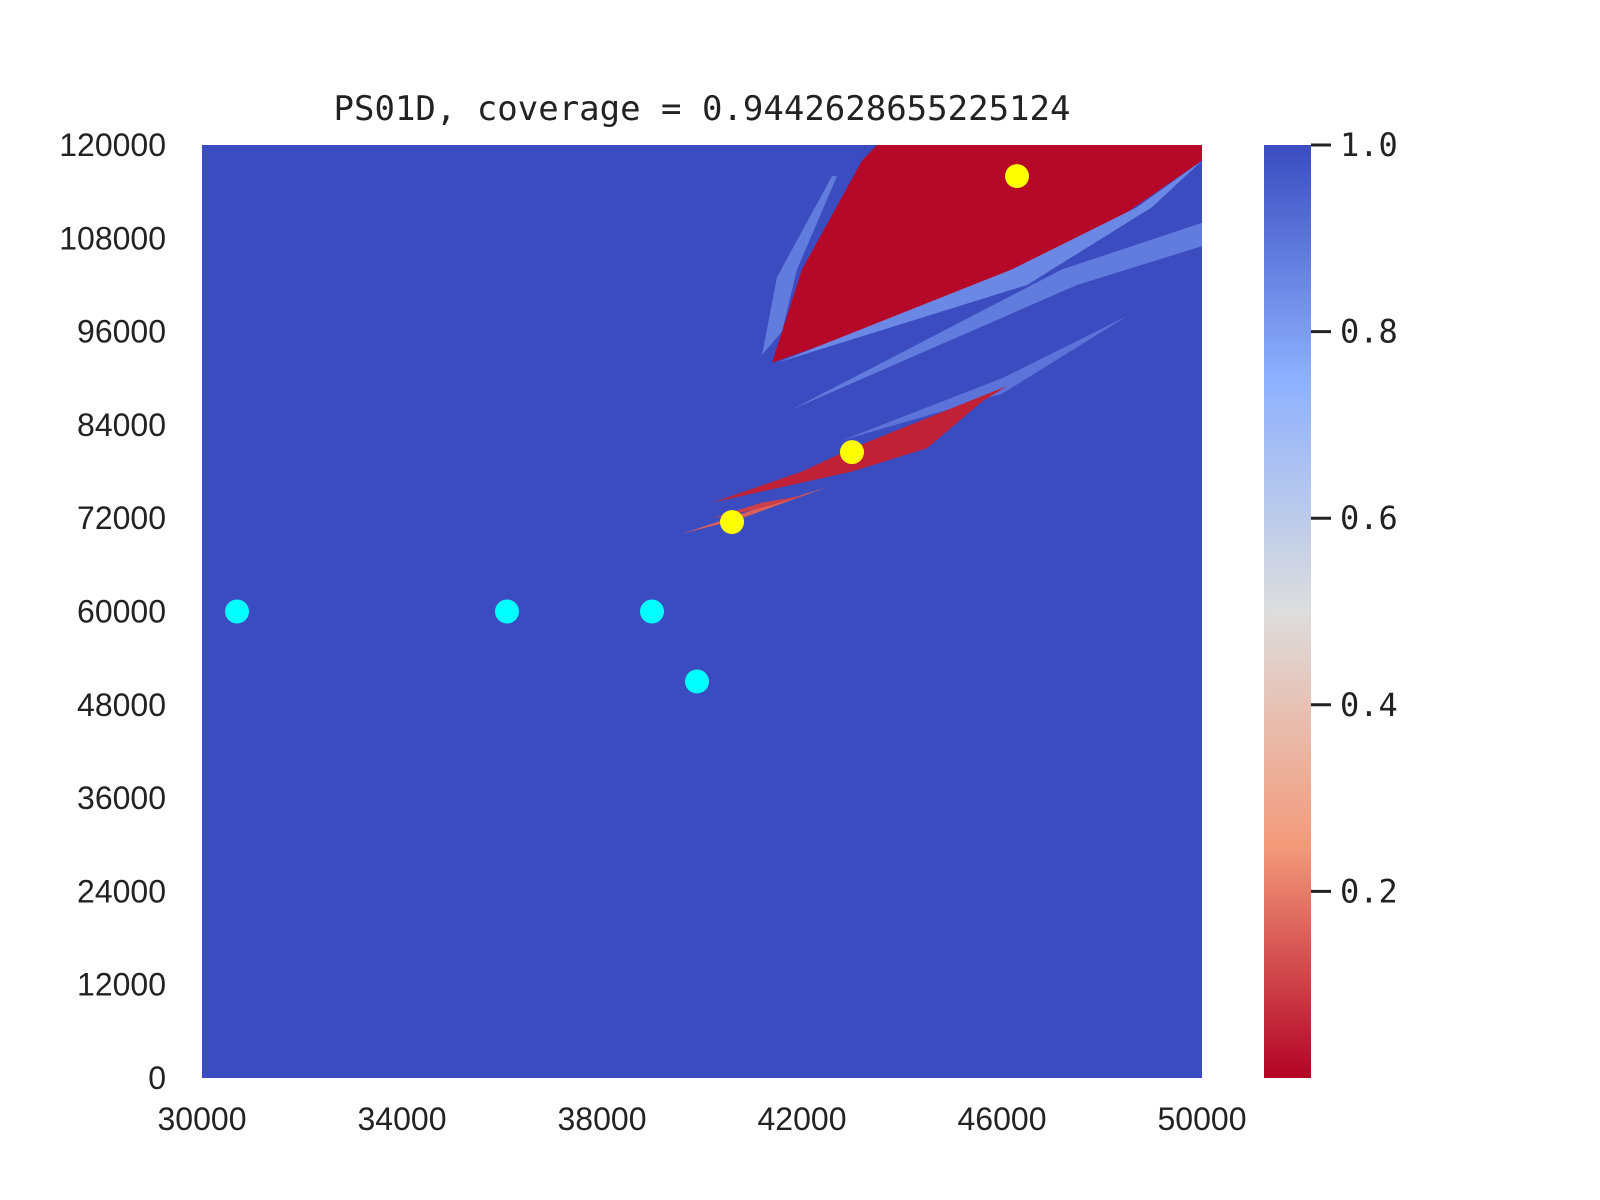 The image size is (1600, 1200). I want to click on x-tick-label: 38000, so click(602, 1119).